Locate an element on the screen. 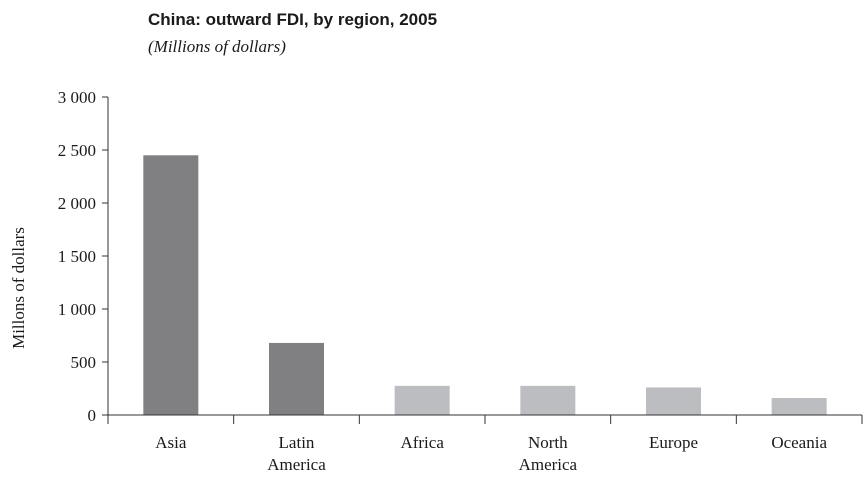 The height and width of the screenshot is (479, 867). y-ticks-group: 0 500 1 000 1 500 2 000 2 500 3 000 is located at coordinates (83, 256).